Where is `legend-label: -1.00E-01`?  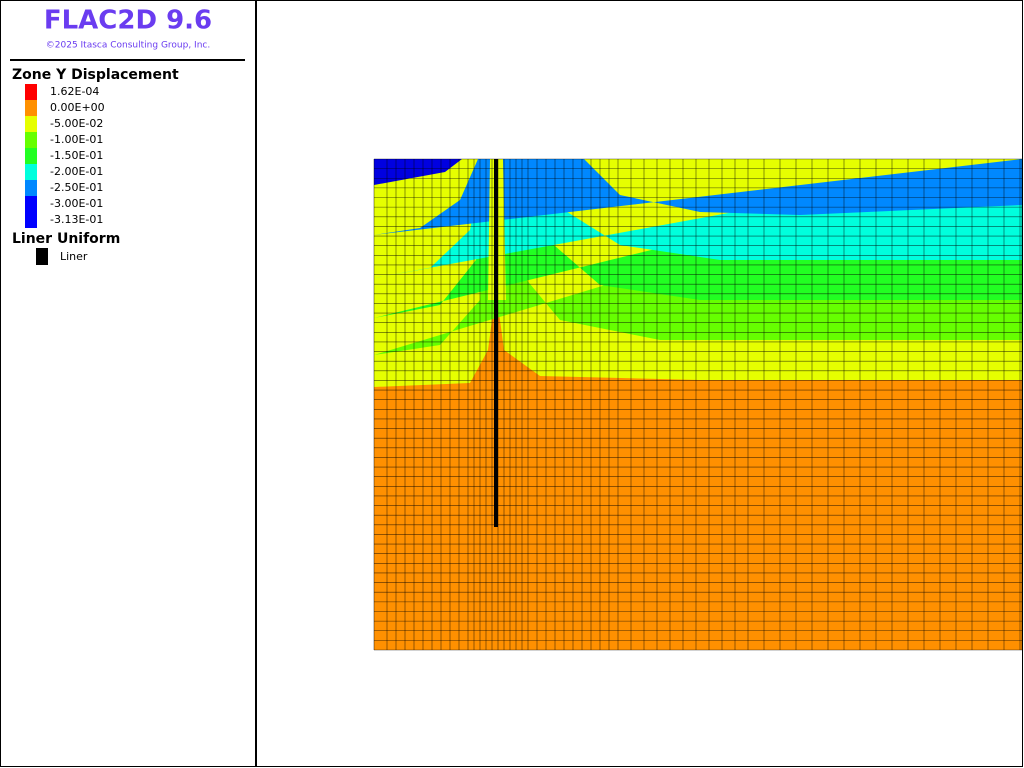 legend-label: -1.00E-01 is located at coordinates (76, 139).